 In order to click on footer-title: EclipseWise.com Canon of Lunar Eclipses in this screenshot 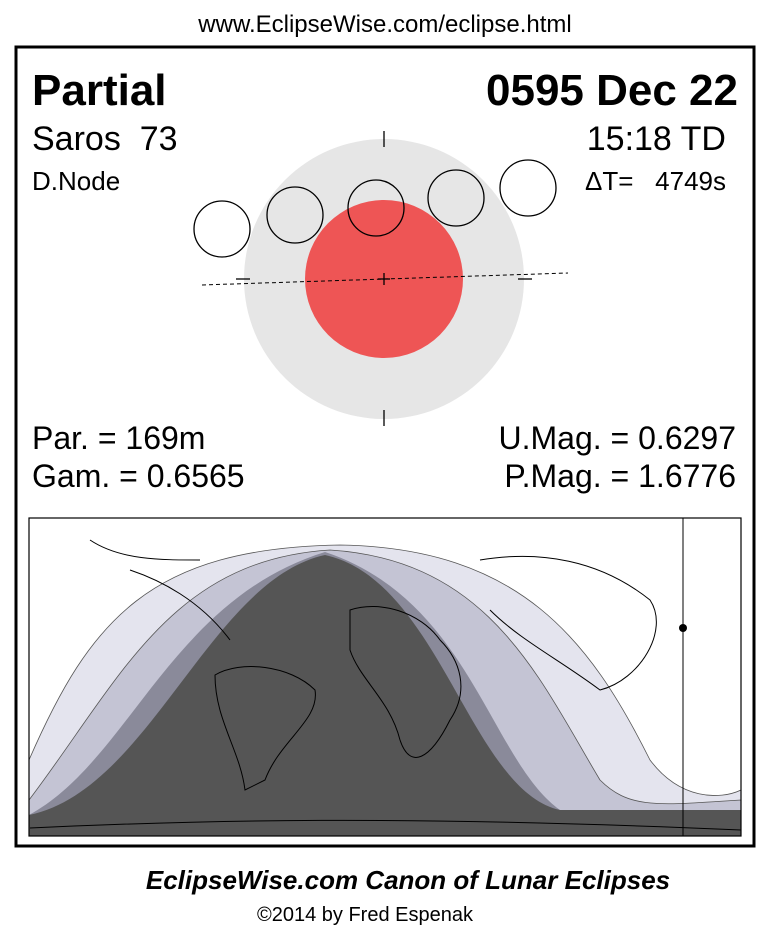, I will do `click(408, 880)`.